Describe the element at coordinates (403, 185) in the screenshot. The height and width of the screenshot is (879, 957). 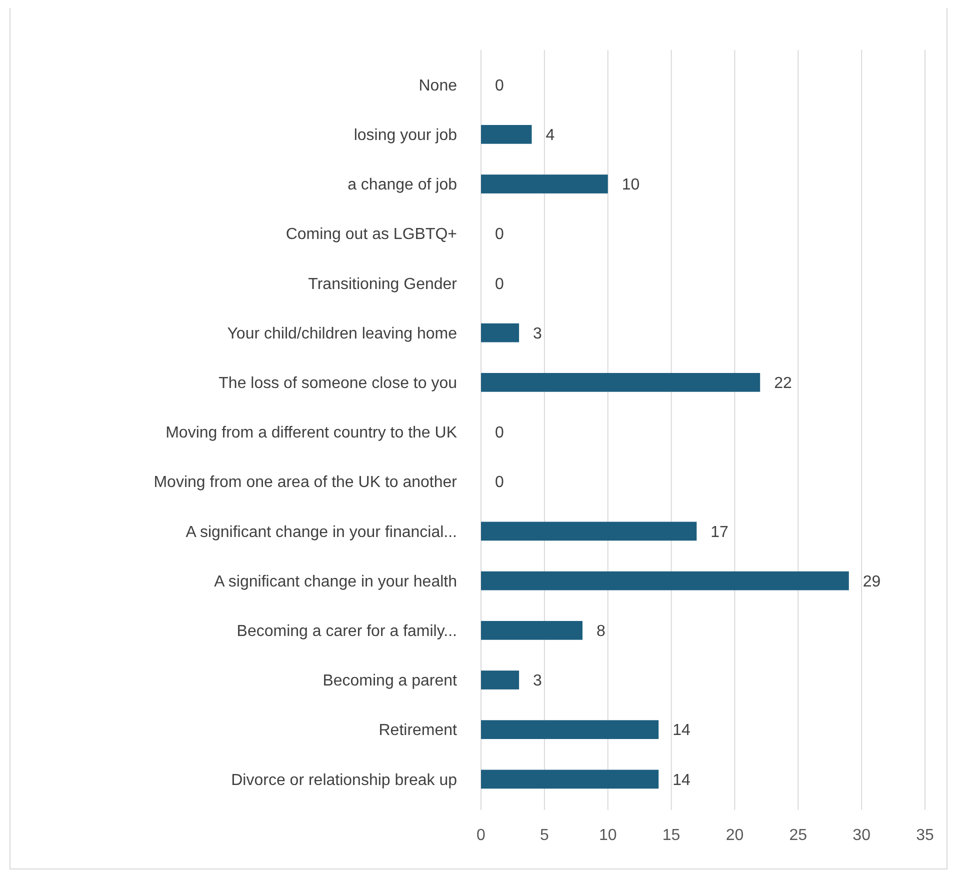
I see `y-tick-label: a change of job` at that location.